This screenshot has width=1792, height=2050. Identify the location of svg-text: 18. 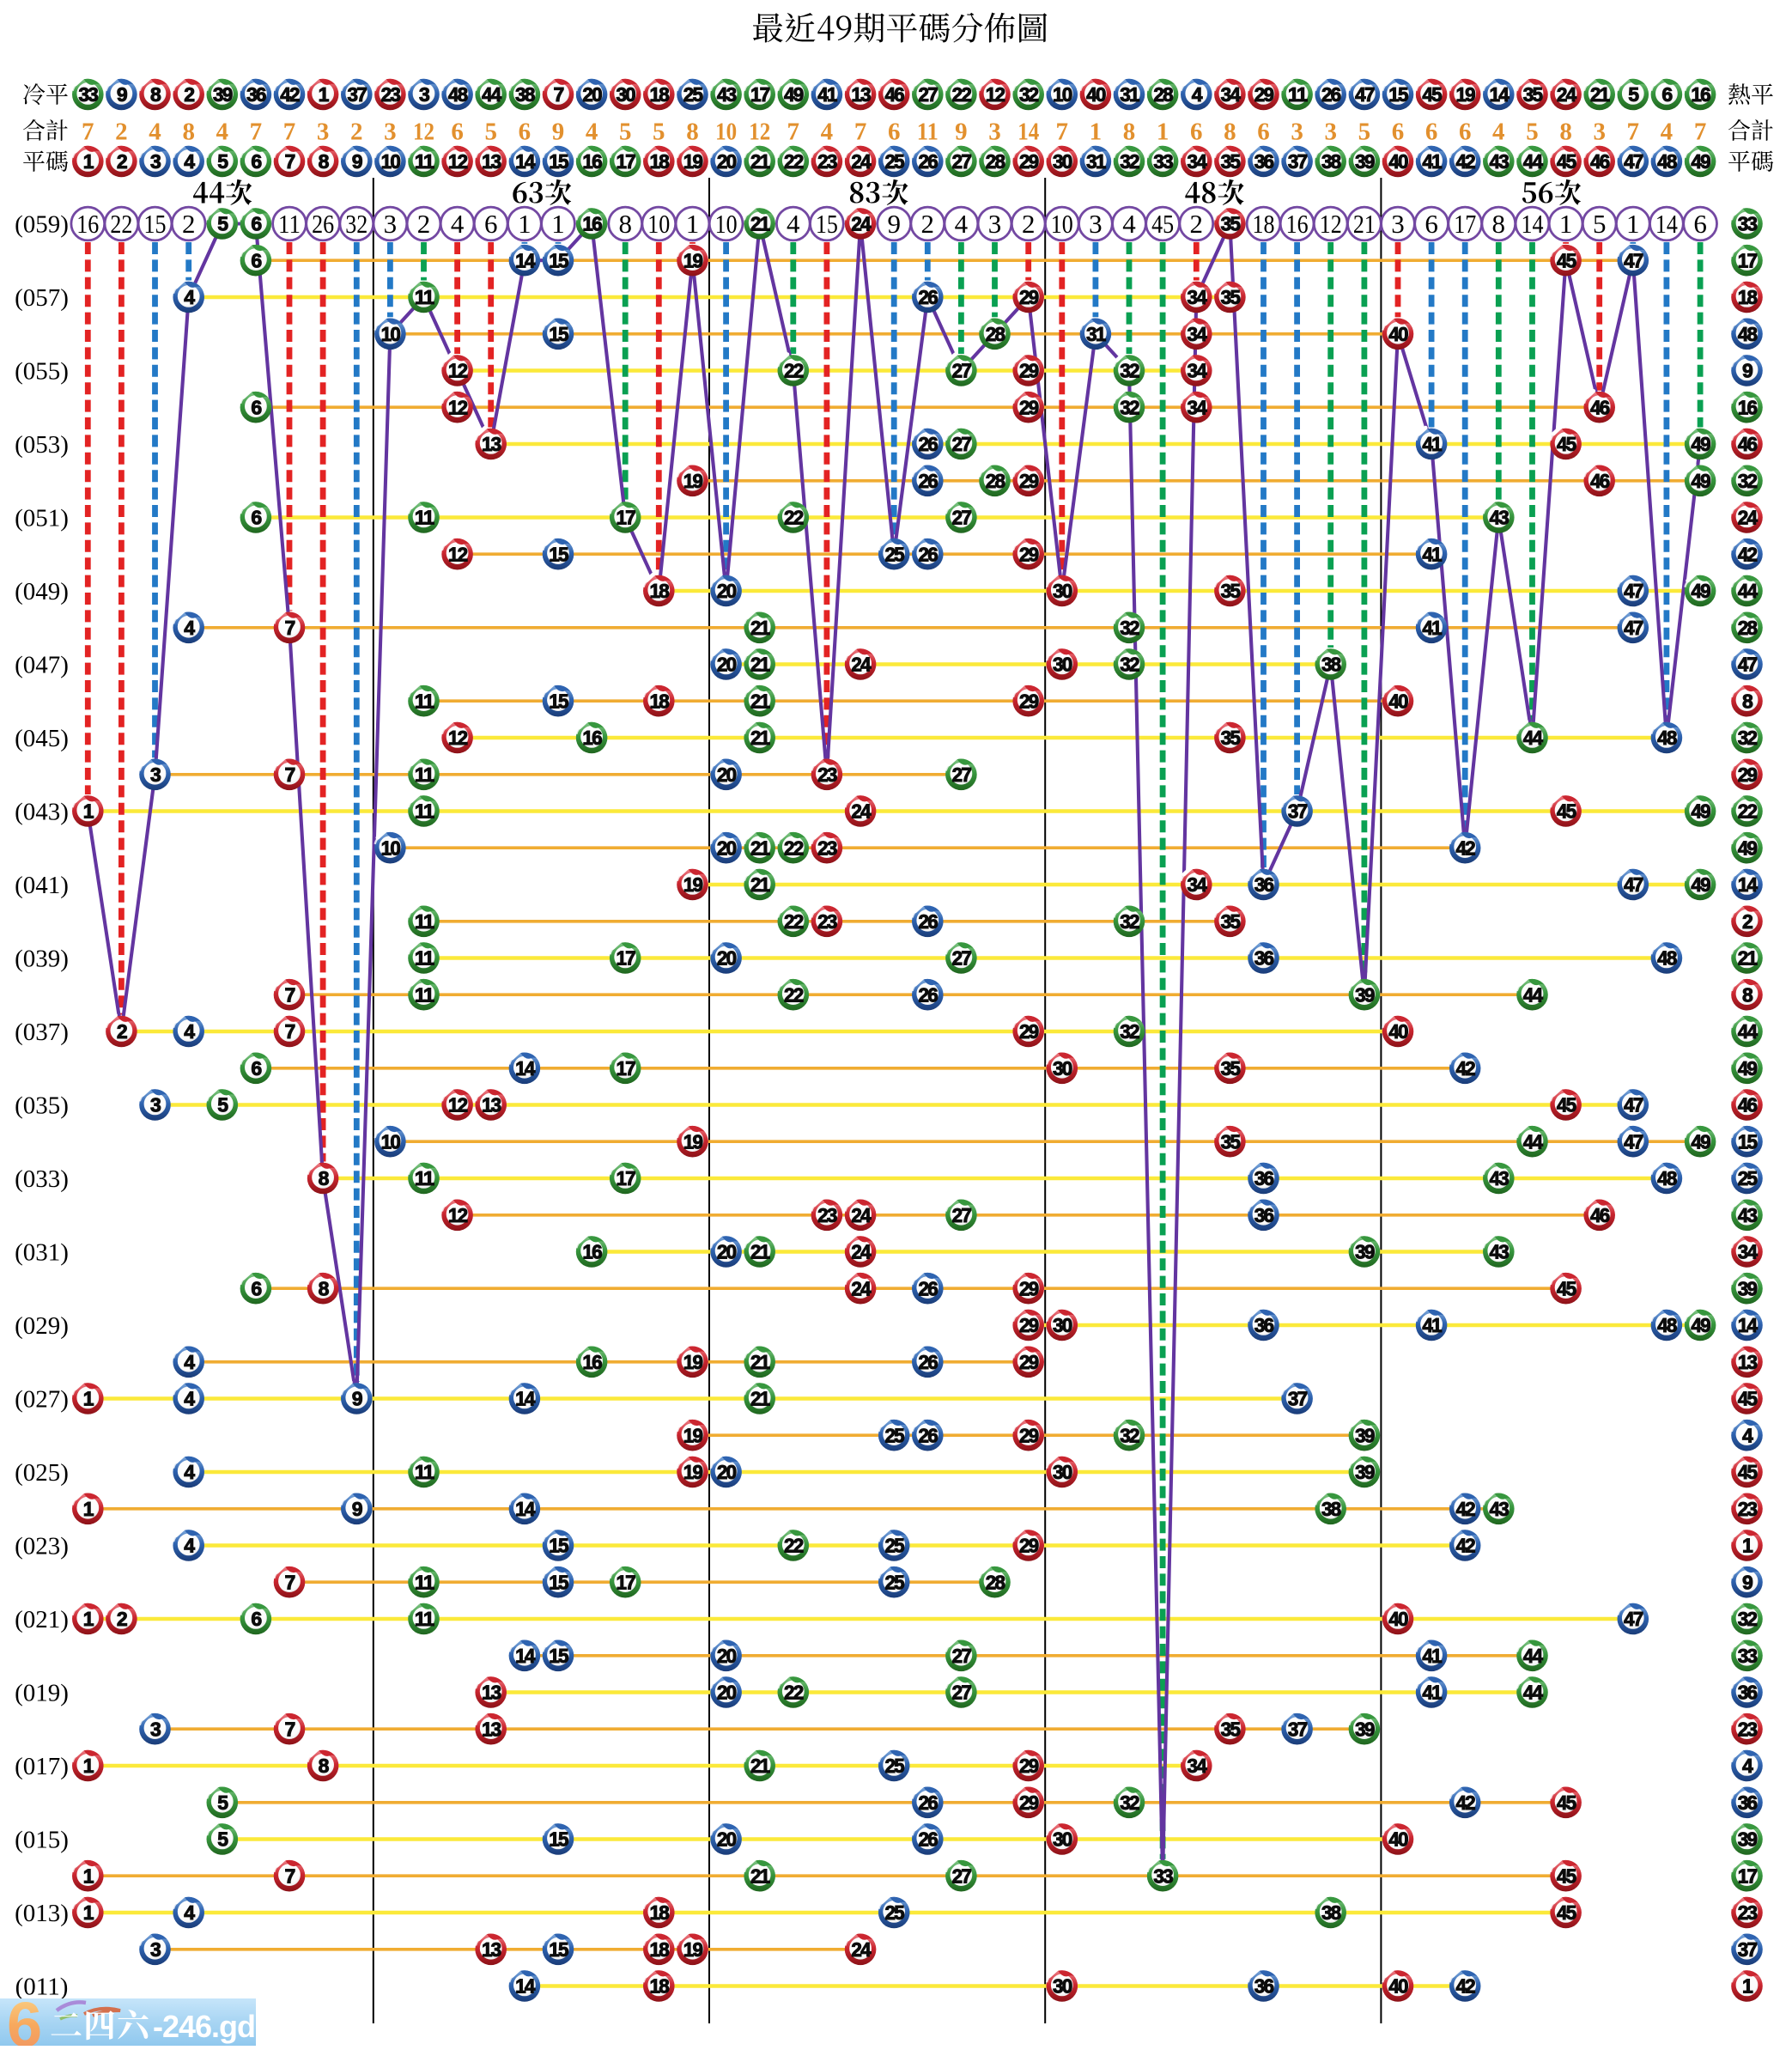
(660, 94).